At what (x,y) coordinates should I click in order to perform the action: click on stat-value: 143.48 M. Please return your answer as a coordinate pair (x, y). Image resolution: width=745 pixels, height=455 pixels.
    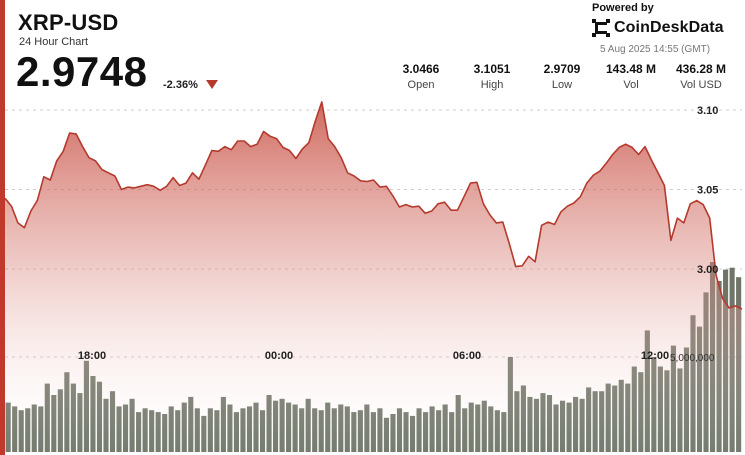
    Looking at the image, I should click on (631, 69).